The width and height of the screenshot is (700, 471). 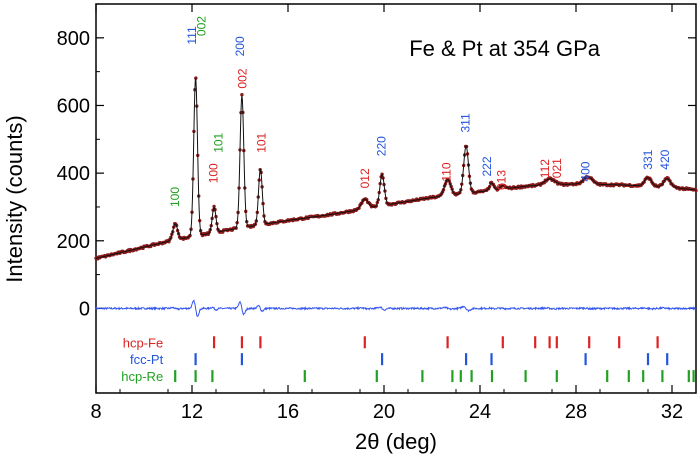 I want to click on peak-label: 012, so click(x=365, y=178).